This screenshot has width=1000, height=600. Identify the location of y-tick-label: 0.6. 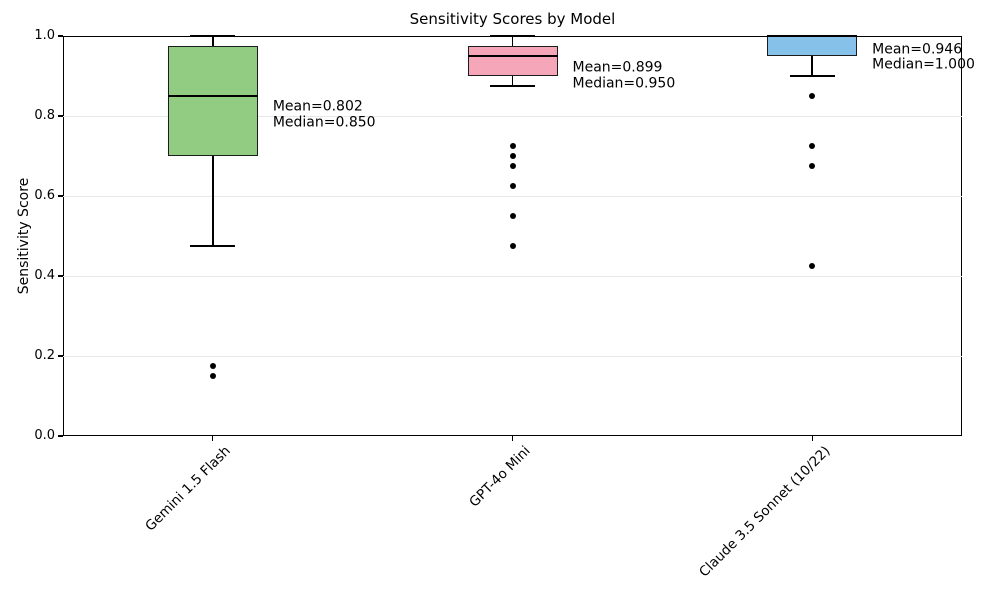
(44, 195).